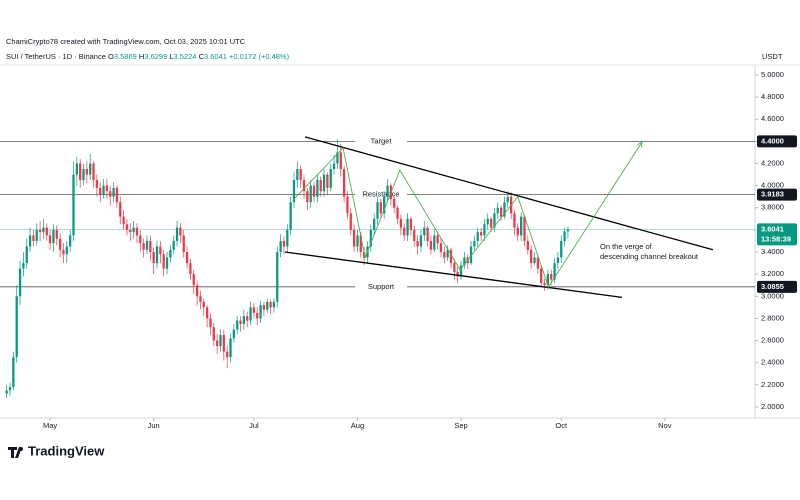  Describe the element at coordinates (772, 286) in the screenshot. I see `level-tag-label: 3.0855` at that location.